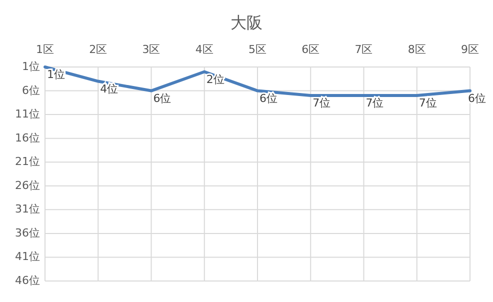 The image size is (493, 302). I want to click on y-tick-label: 46位, so click(27, 281).